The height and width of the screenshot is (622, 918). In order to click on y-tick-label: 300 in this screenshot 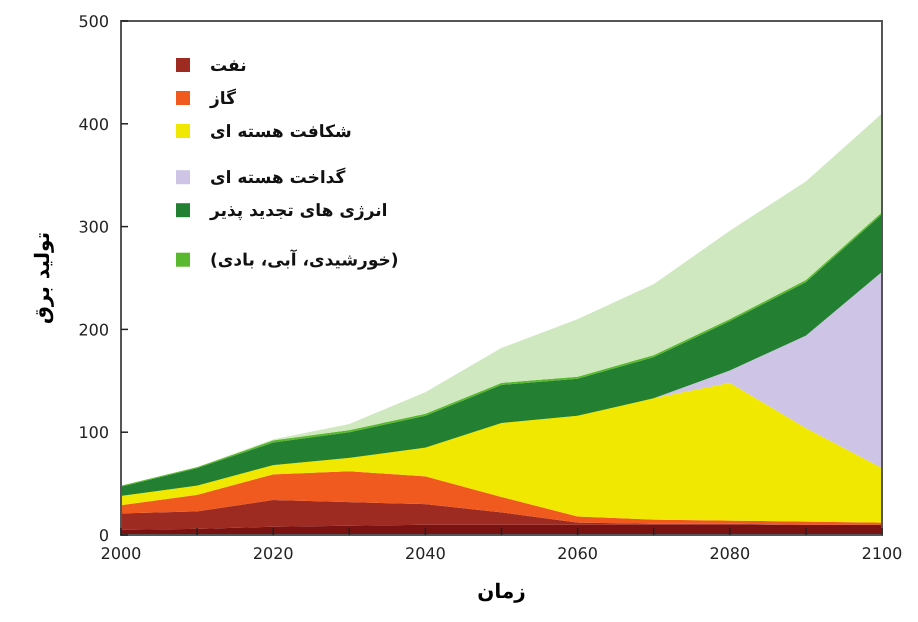, I will do `click(93, 227)`.